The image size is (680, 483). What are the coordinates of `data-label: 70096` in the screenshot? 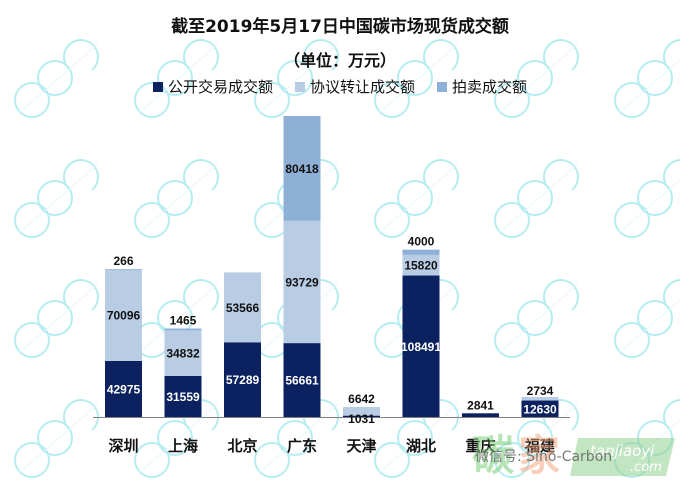 It's located at (124, 316).